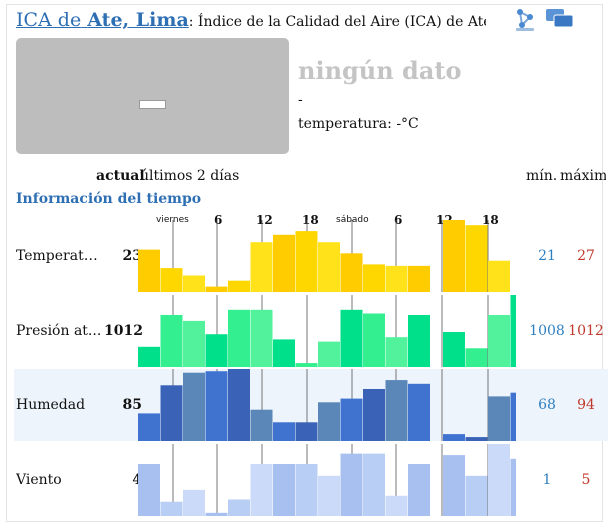 The height and width of the screenshot is (526, 609). What do you see at coordinates (300, 100) in the screenshot?
I see `aqi-detail: -` at bounding box center [300, 100].